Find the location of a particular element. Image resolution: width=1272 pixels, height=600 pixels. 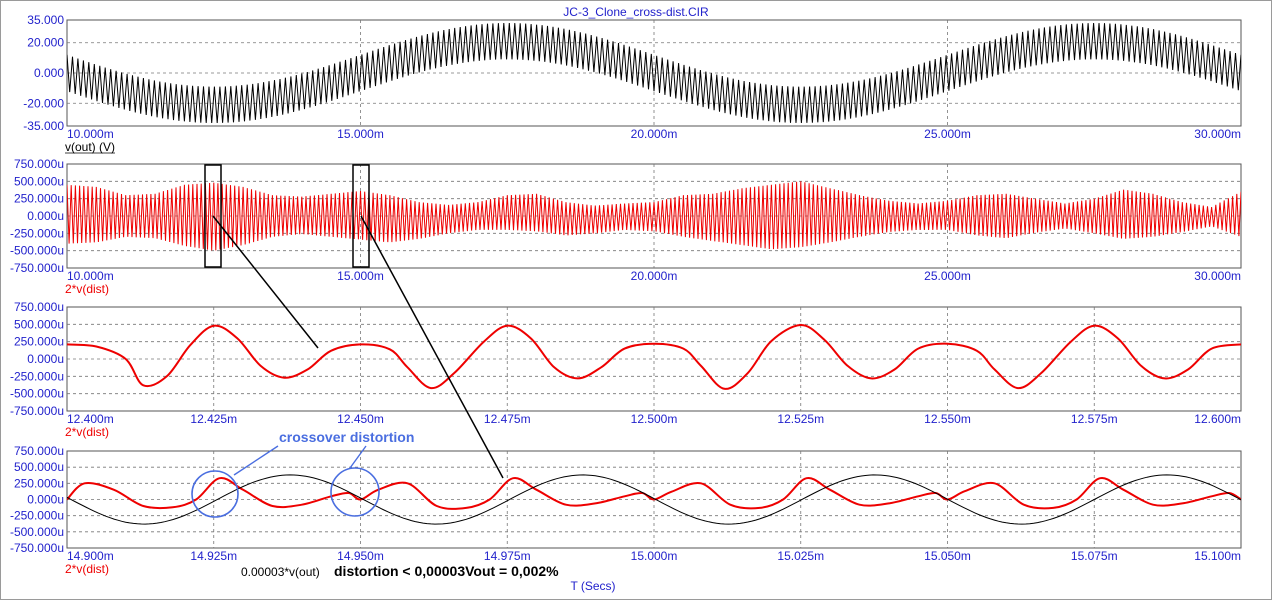

y-tick-label: -35.000 is located at coordinates (43, 126).